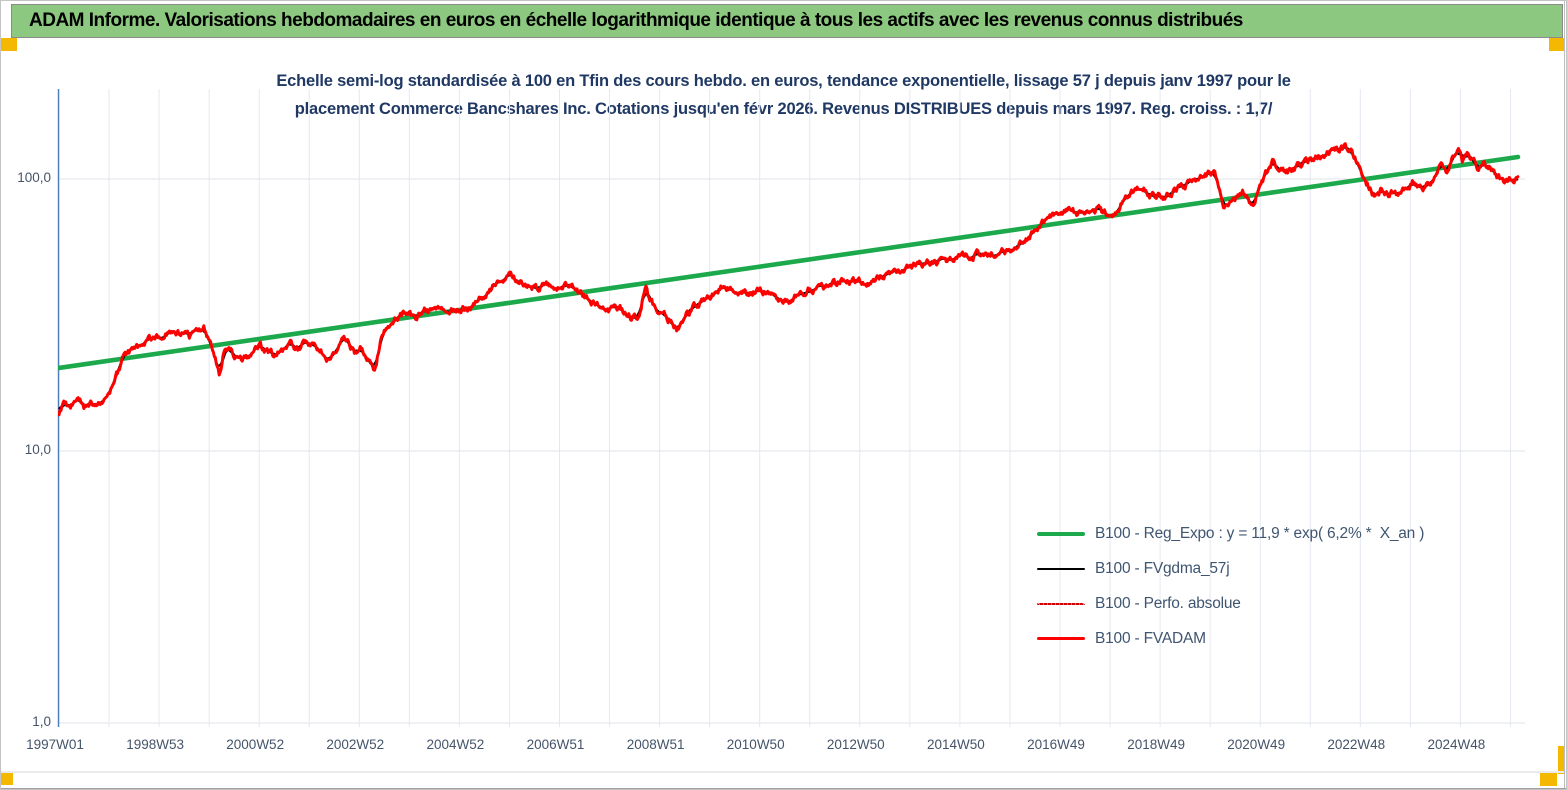 Image resolution: width=1567 pixels, height=790 pixels. Describe the element at coordinates (37, 449) in the screenshot. I see `y-tick-label: 10,0` at that location.